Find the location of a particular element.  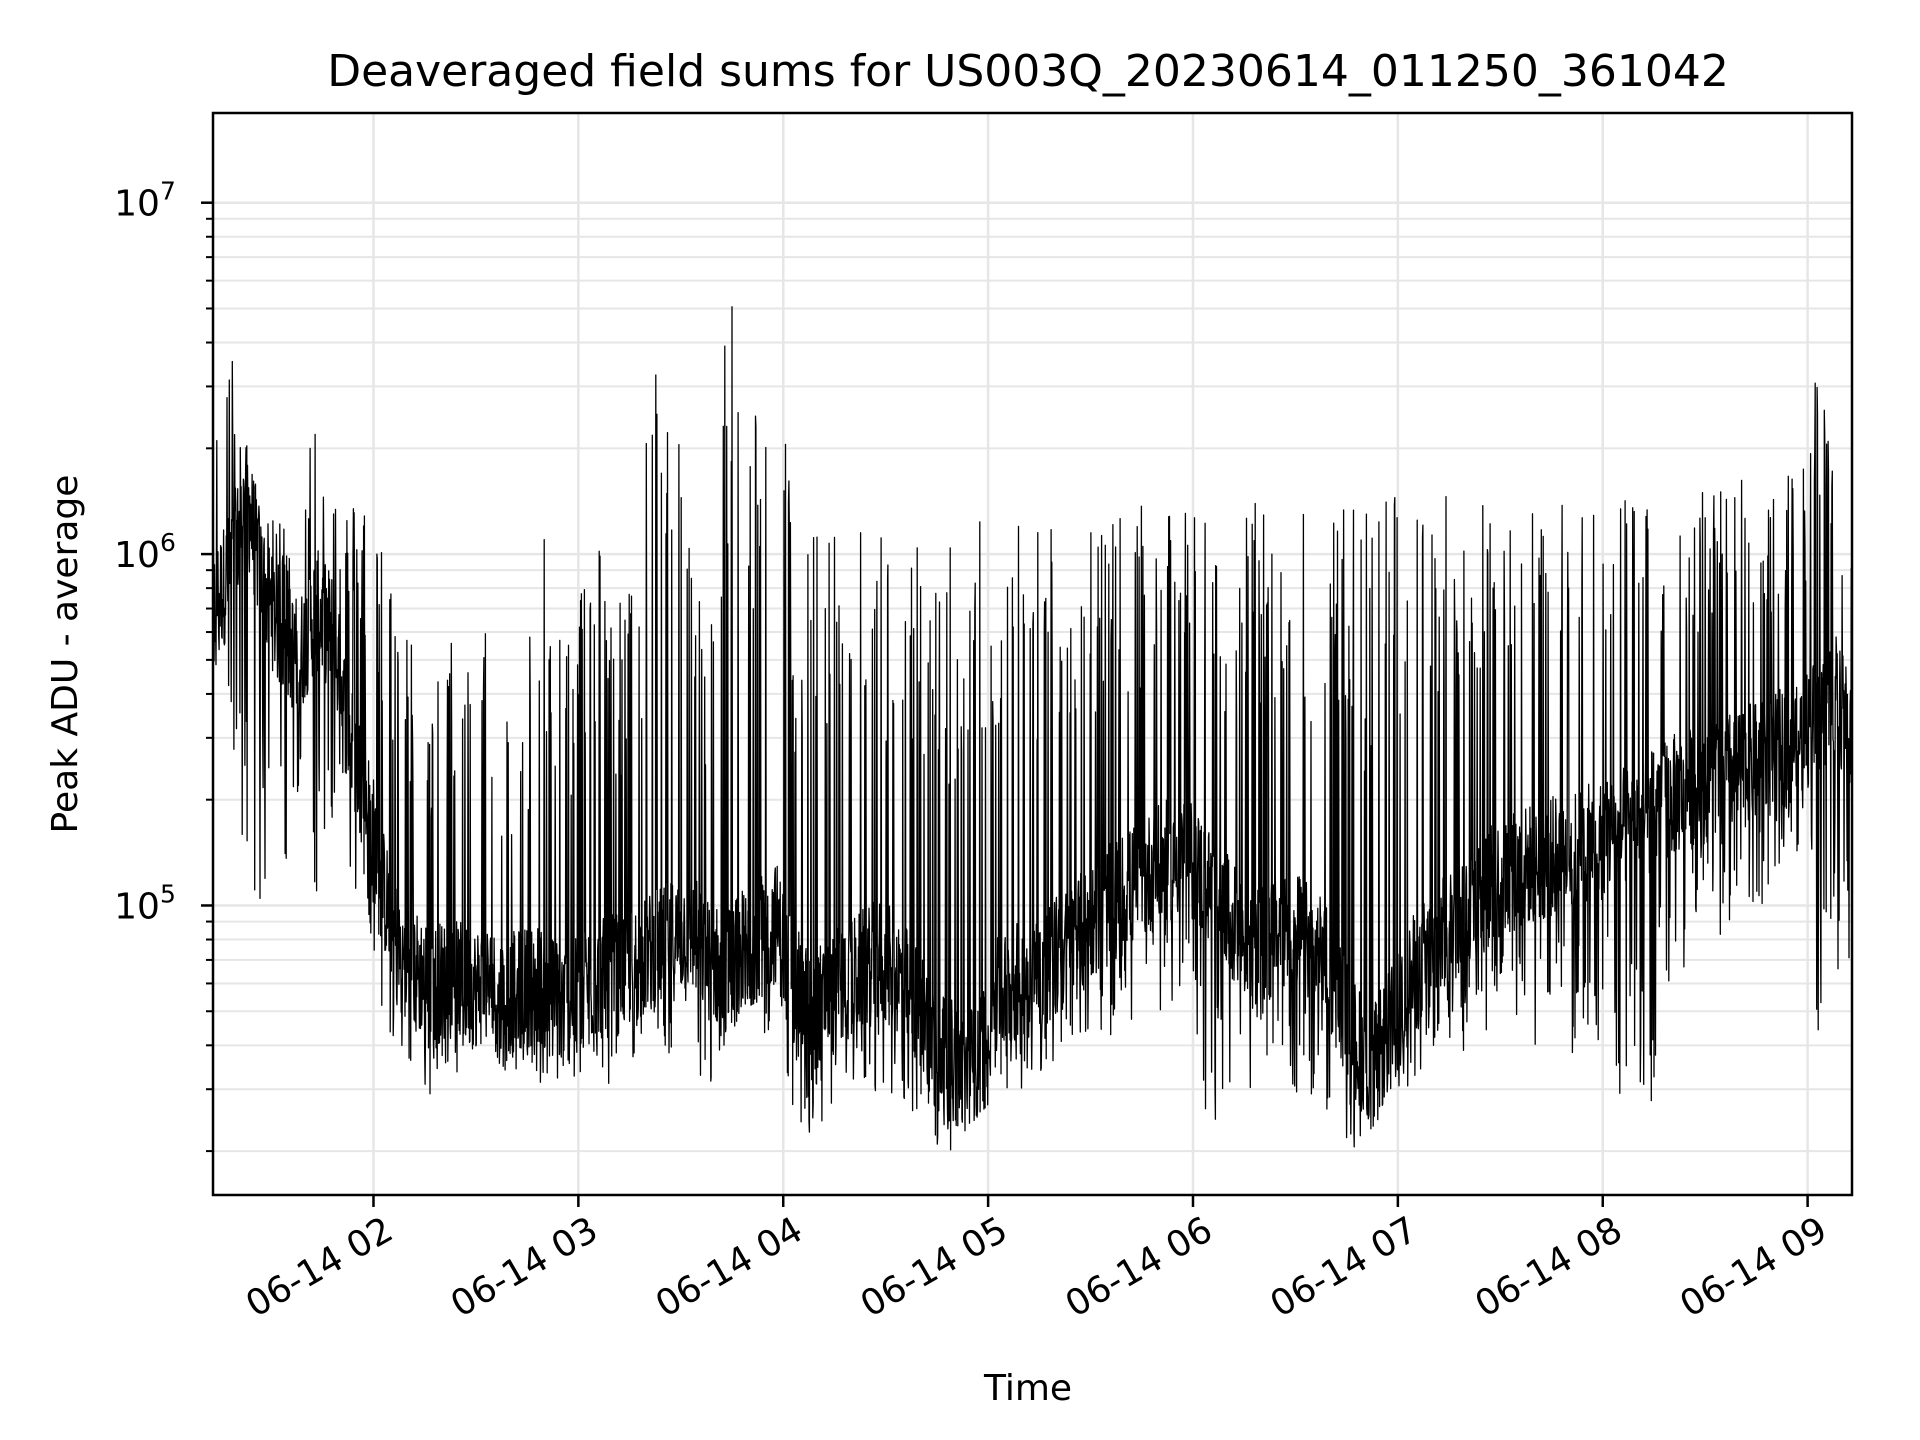

y-tick-label: 10⁶ is located at coordinates (145, 552).